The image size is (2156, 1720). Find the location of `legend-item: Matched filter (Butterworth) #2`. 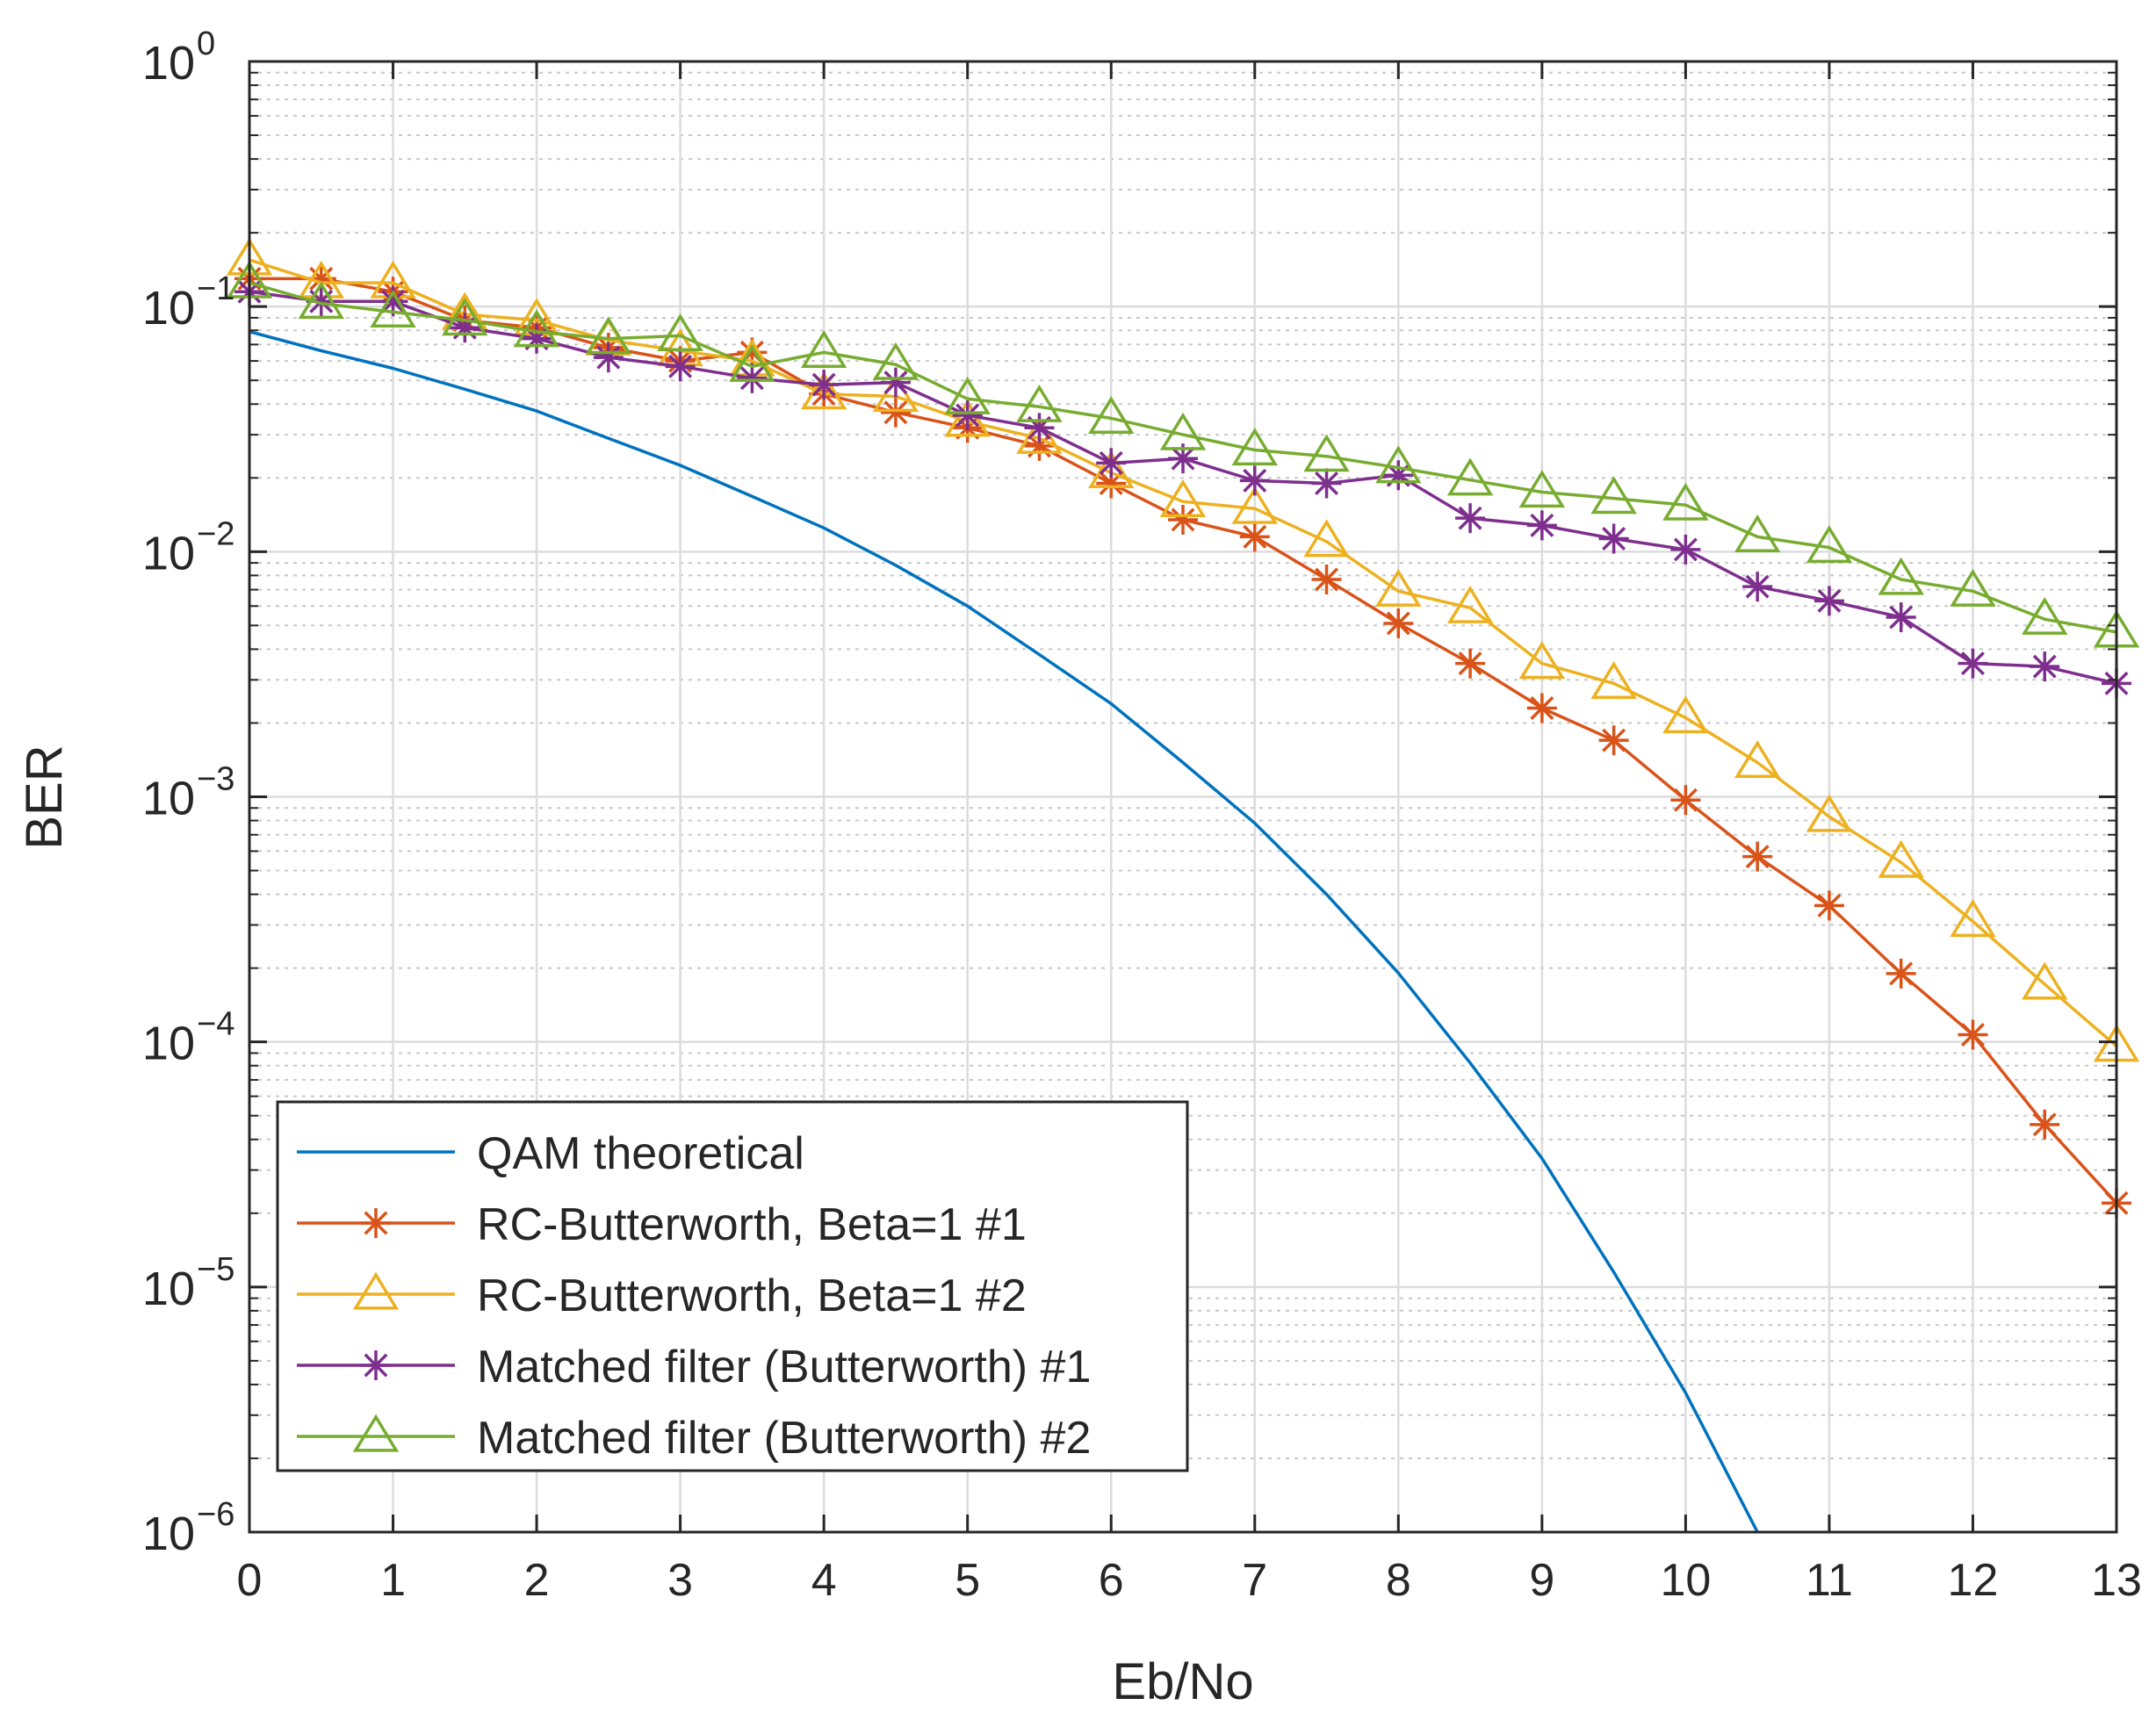

legend-item: Matched filter (Butterworth) #2 is located at coordinates (694, 1439).